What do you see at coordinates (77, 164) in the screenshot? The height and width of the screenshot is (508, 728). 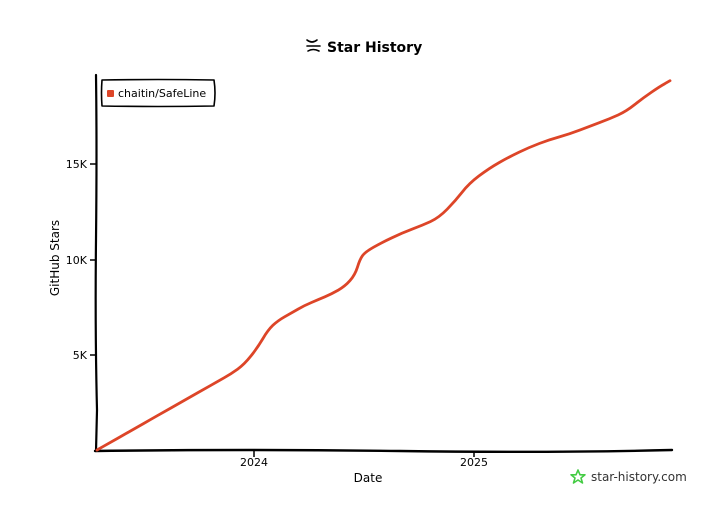 I see `y-tick-label-15k: 15K` at bounding box center [77, 164].